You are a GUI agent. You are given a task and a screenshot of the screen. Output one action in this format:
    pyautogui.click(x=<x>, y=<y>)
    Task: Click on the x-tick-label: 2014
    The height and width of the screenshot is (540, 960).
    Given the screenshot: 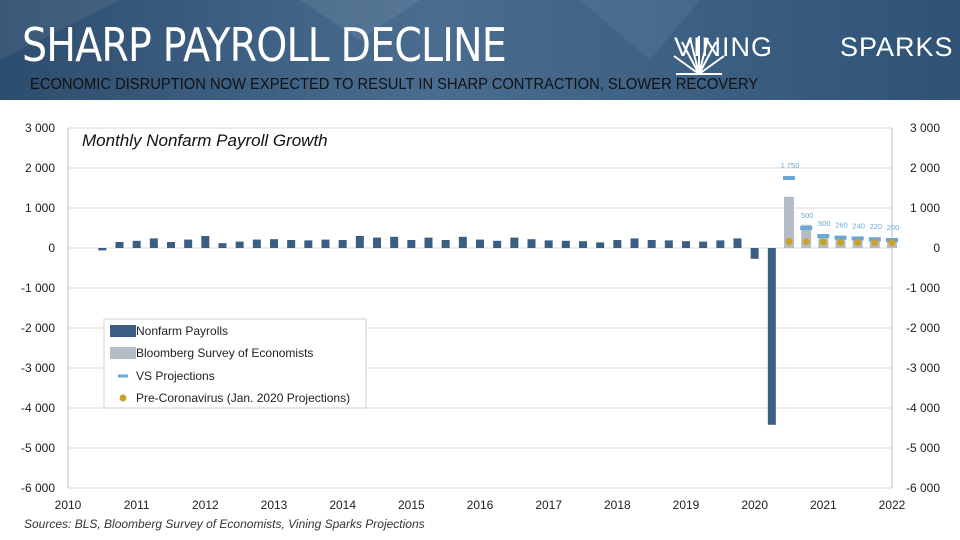 What is the action you would take?
    pyautogui.click(x=342, y=505)
    